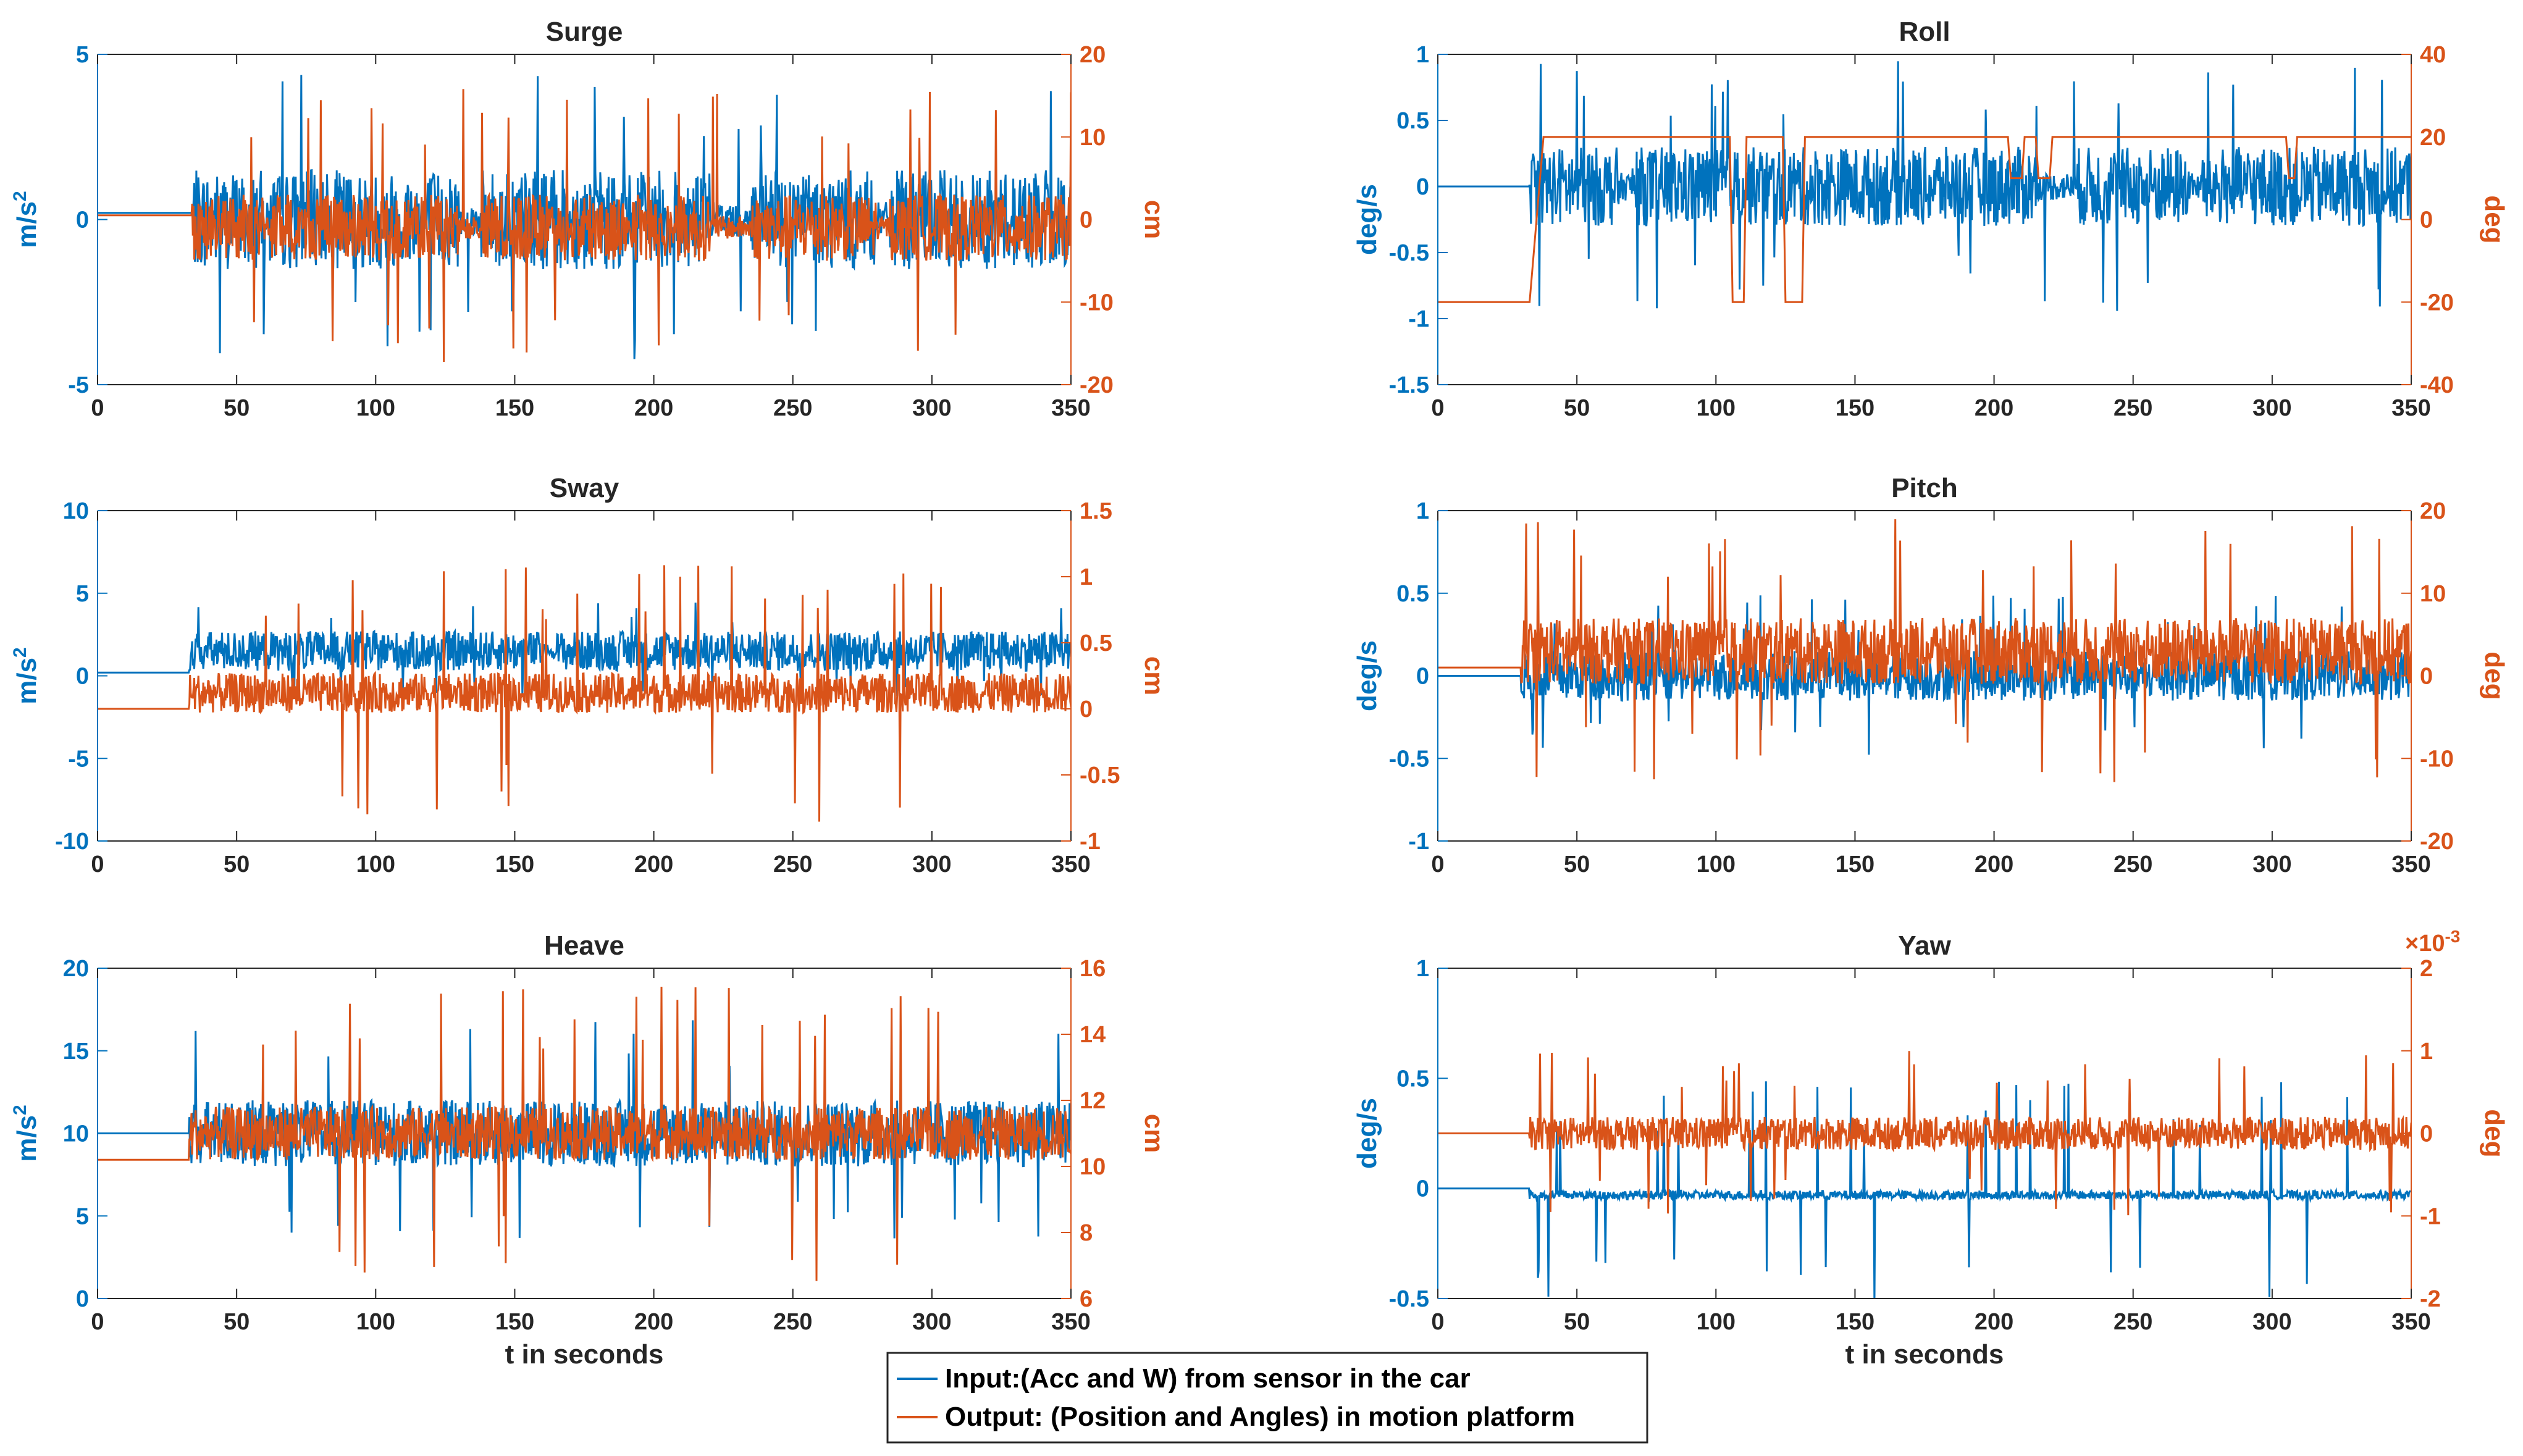 This screenshot has height=1456, width=2523. I want to click on series-line-input, so click(1925, 186).